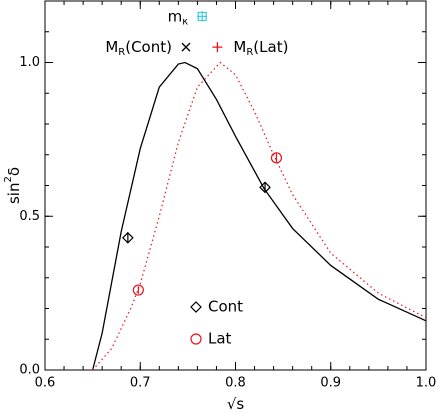  Describe the element at coordinates (185, 21) in the screenshot. I see `marker-label-sub: κ` at that location.